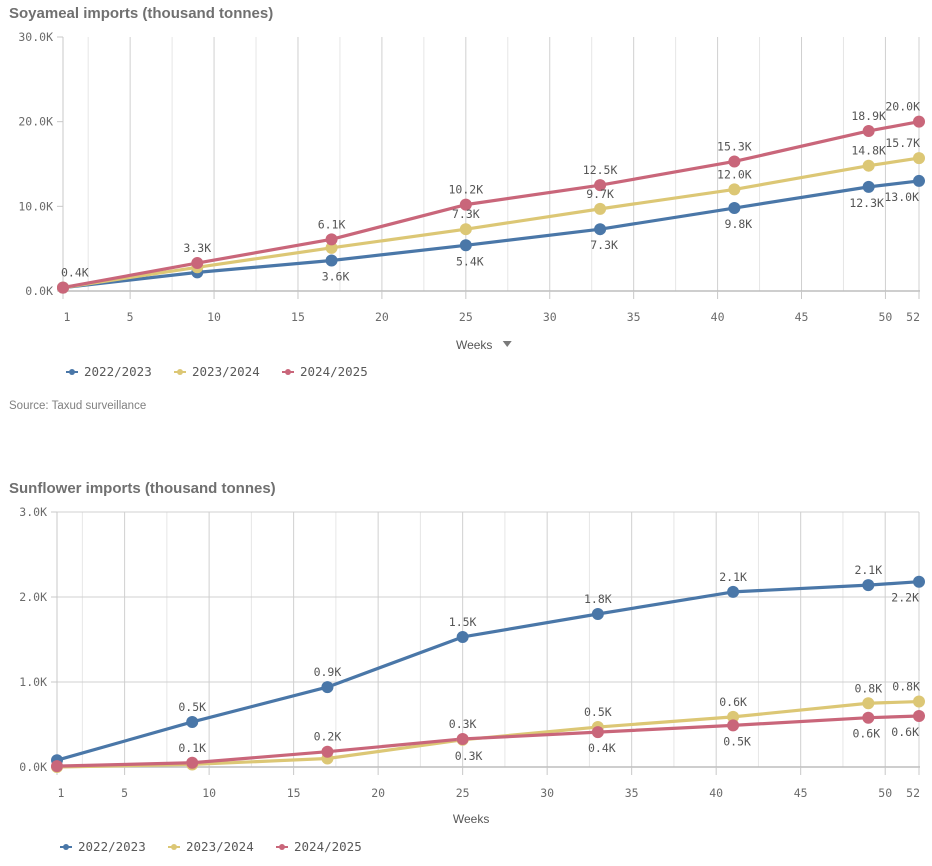  I want to click on data-label: 3.3K, so click(197, 248).